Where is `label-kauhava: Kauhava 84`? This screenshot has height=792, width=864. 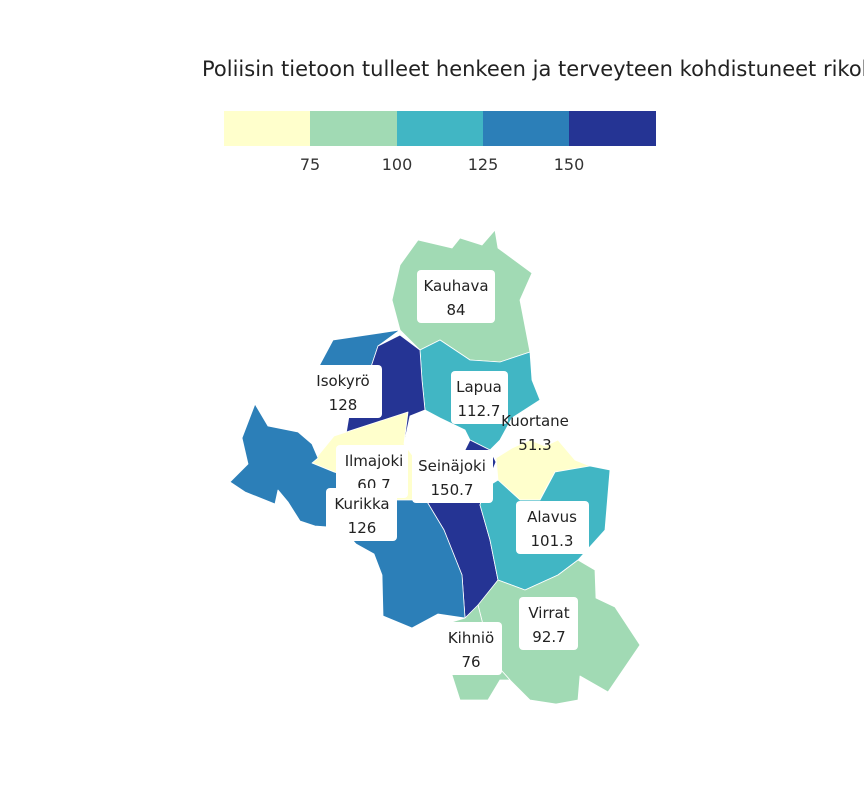 label-kauhava: Kauhava 84 is located at coordinates (456, 296).